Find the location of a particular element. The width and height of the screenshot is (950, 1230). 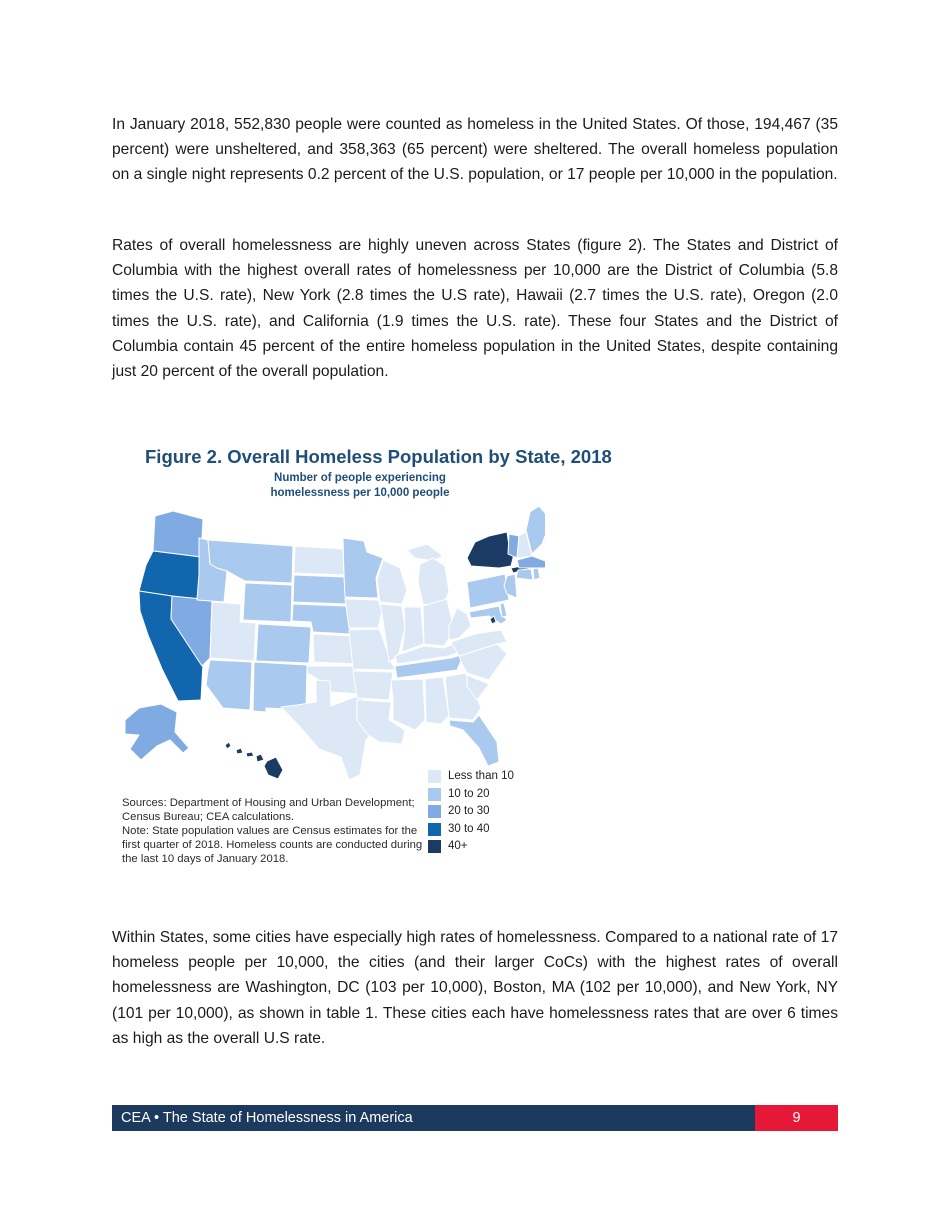

legend-label: 20 to 30 is located at coordinates (469, 811).